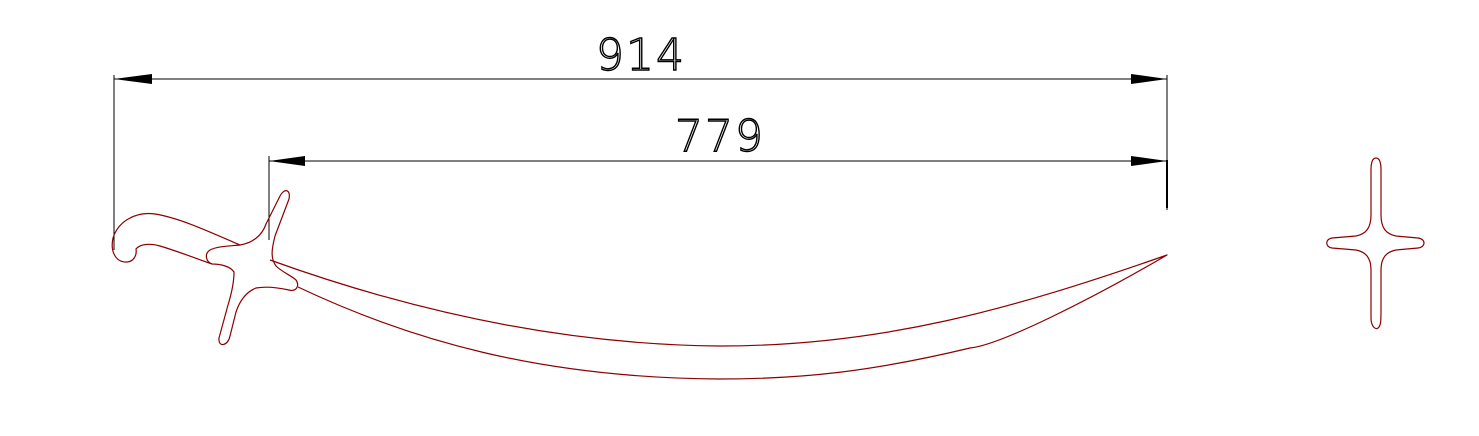 This screenshot has height=436, width=1479. I want to click on overall-left-arrowhead, so click(133, 79).